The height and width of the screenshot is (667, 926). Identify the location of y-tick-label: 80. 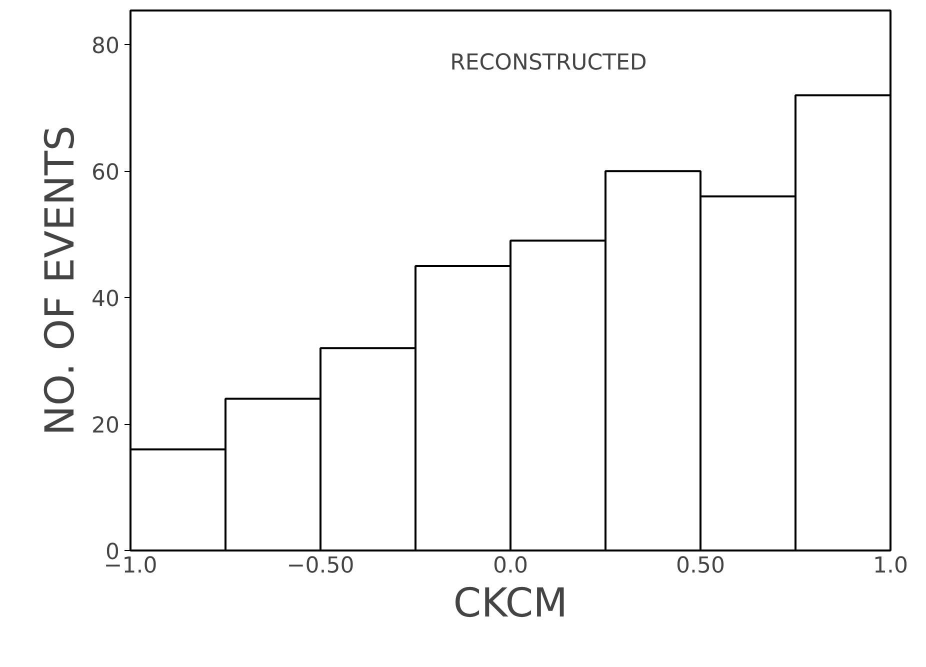
(106, 47).